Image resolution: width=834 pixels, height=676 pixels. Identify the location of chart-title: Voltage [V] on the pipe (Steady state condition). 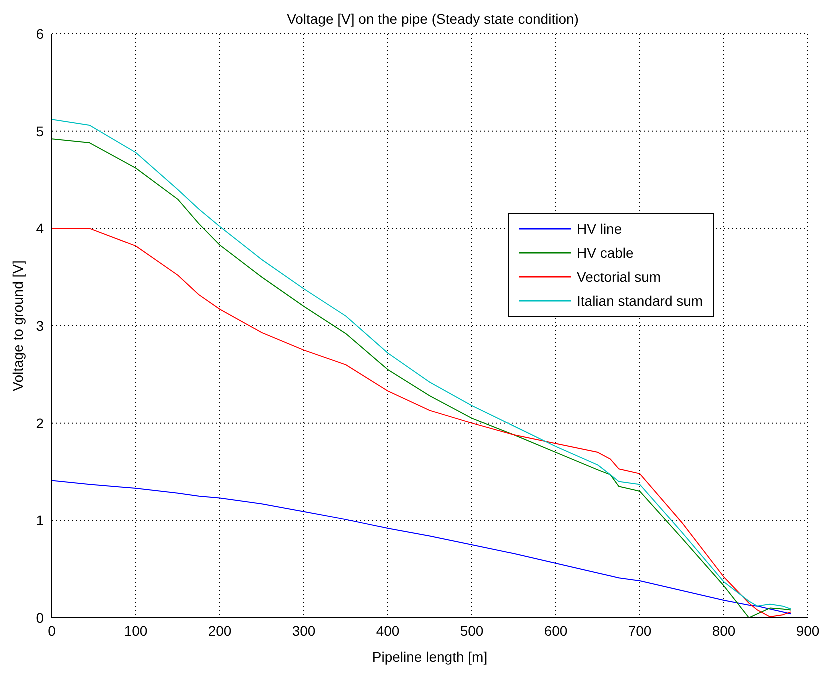
(433, 19).